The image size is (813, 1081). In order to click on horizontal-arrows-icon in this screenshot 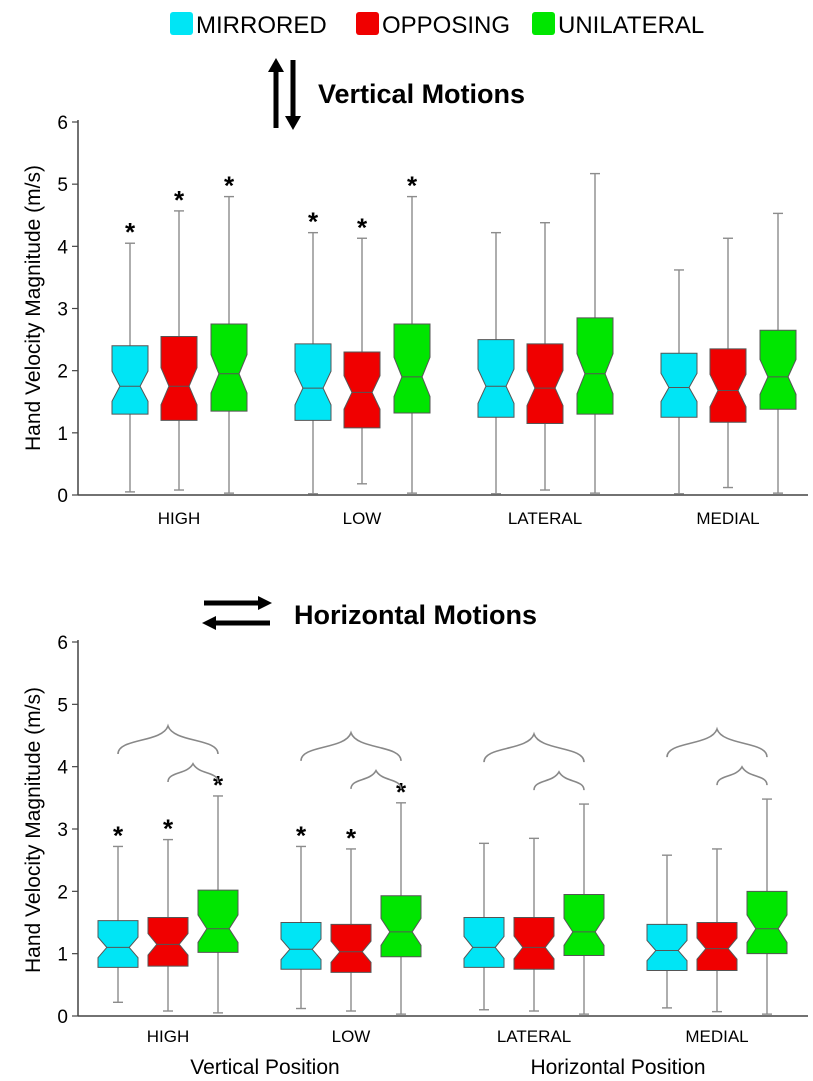, I will do `click(237, 613)`.